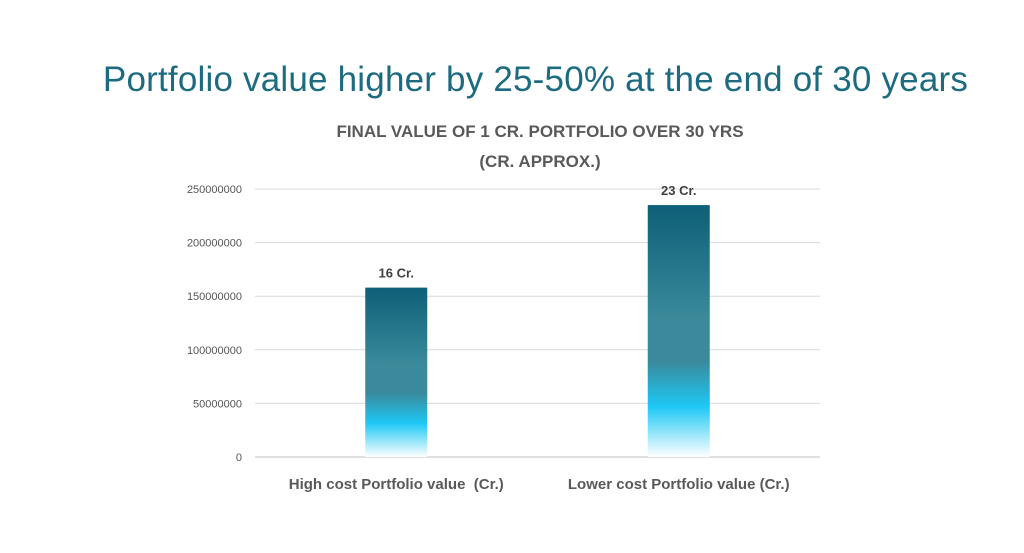 The width and height of the screenshot is (1024, 553). I want to click on x-category-label: Lower cost Portfolio value (Cr.), so click(679, 484).